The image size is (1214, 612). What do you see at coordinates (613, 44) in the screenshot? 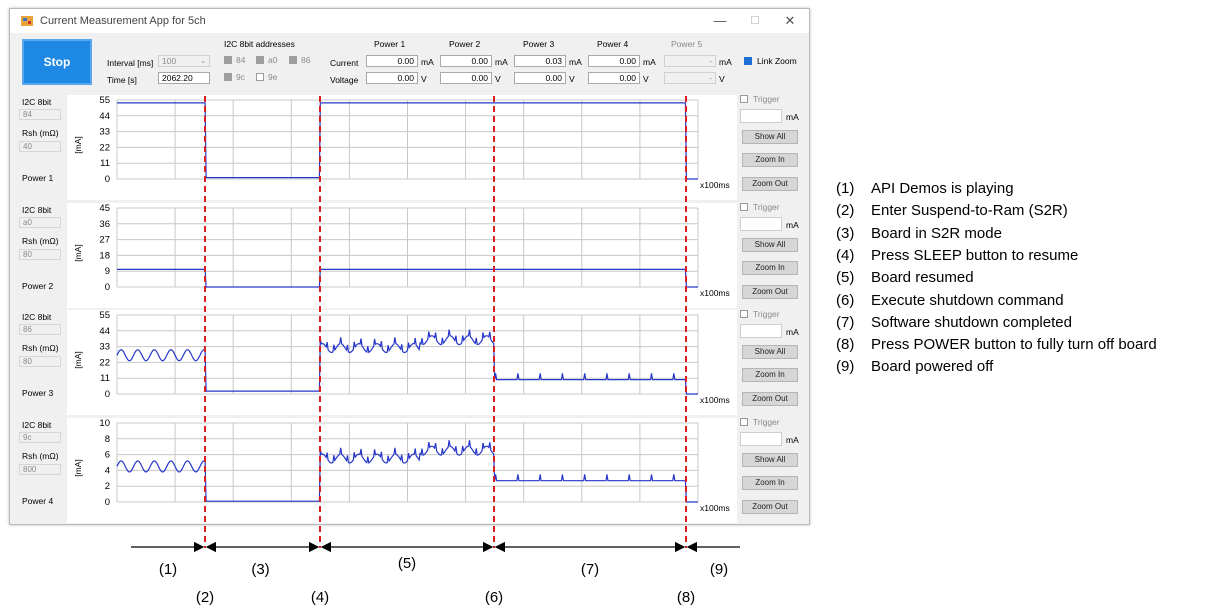
I see `power4-header: Power 4` at bounding box center [613, 44].